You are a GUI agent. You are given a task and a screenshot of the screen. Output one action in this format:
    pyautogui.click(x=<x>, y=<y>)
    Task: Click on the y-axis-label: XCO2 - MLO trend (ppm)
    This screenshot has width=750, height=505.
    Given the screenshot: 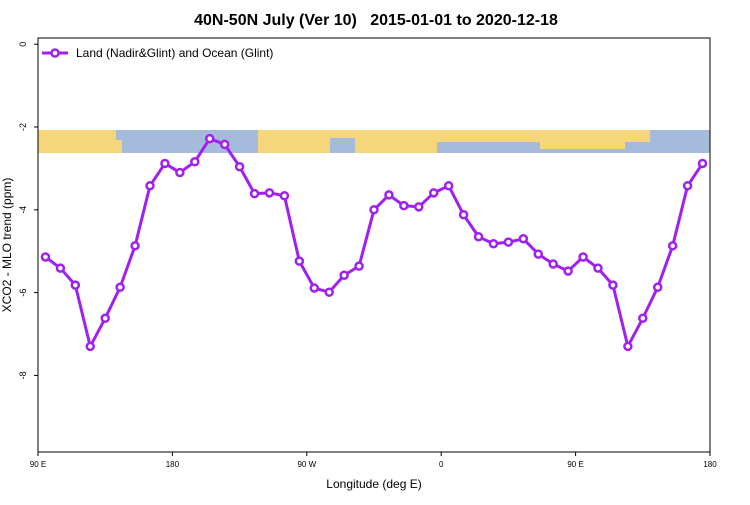 What is the action you would take?
    pyautogui.click(x=7, y=245)
    